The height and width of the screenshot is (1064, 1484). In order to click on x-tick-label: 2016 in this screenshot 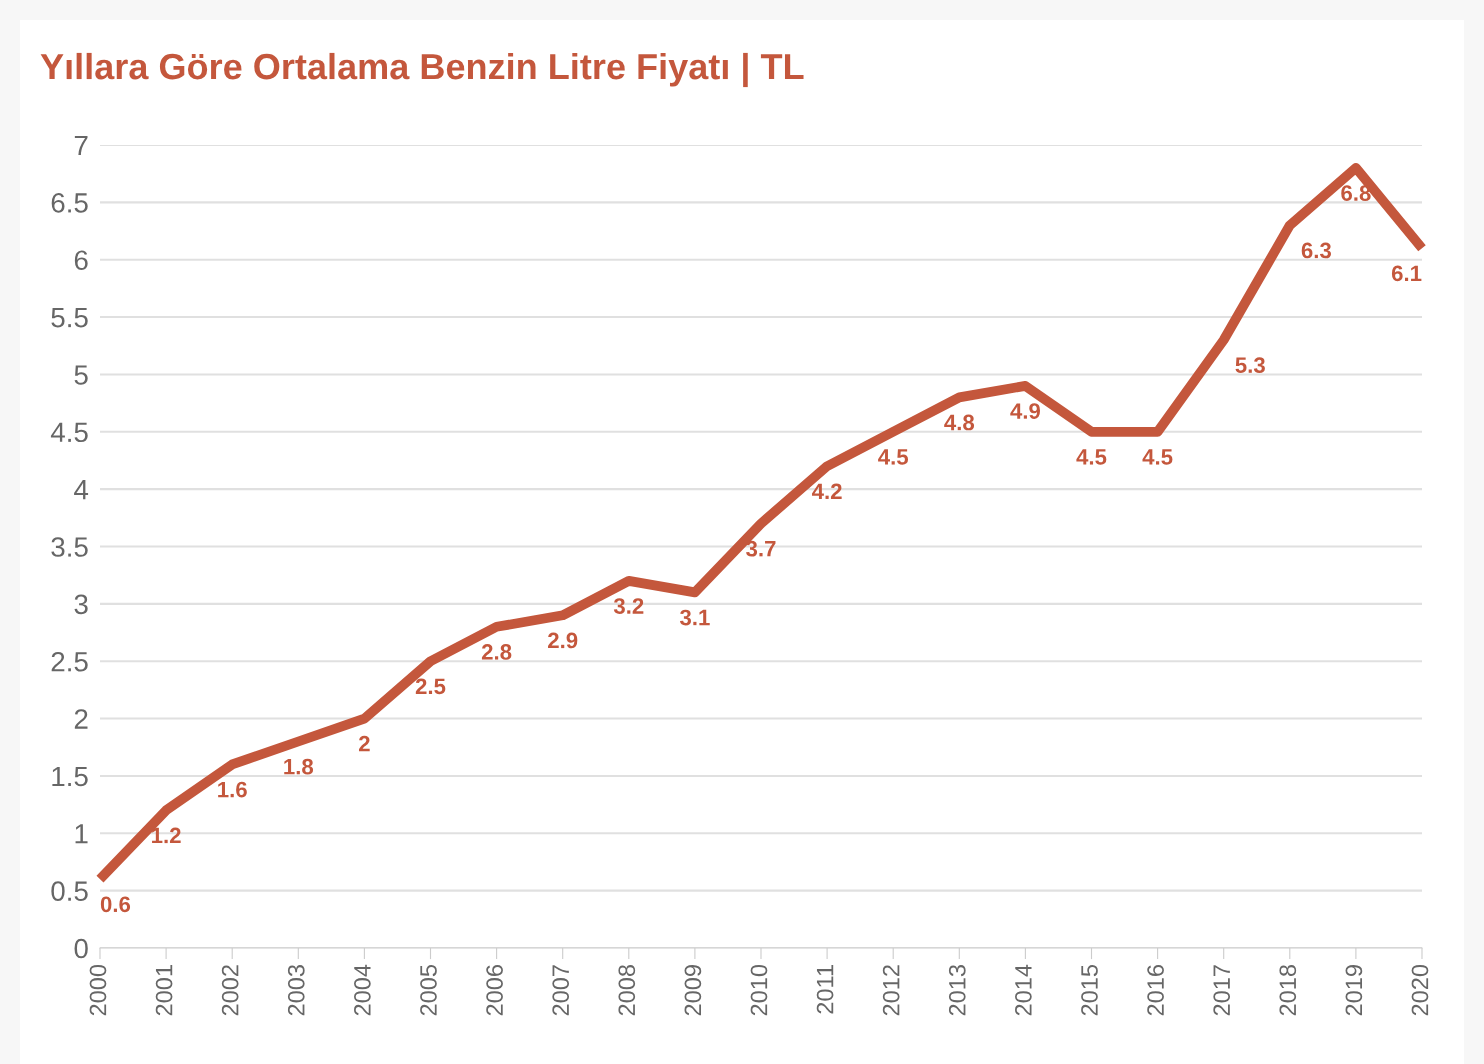, I will do `click(1155, 990)`.